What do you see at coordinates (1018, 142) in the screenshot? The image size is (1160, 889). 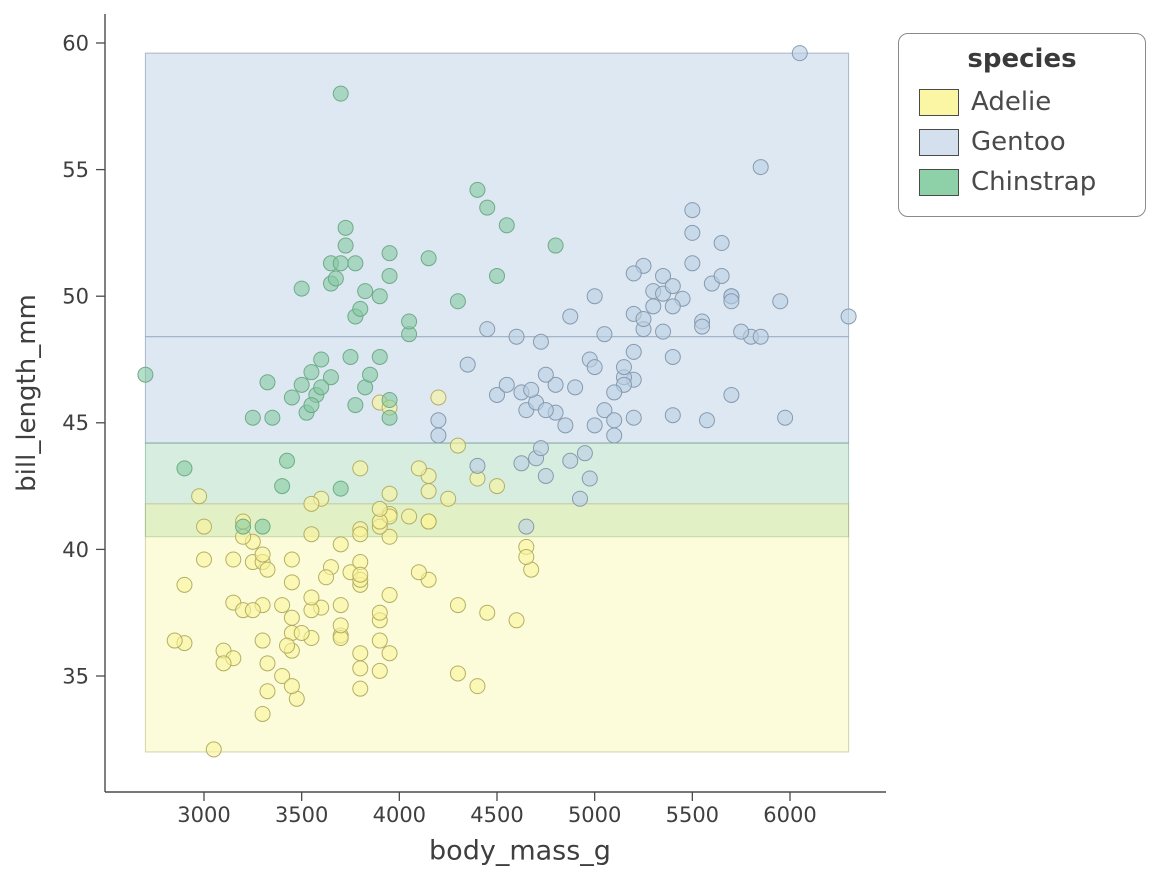 I see `legend-label: Gentoo` at bounding box center [1018, 142].